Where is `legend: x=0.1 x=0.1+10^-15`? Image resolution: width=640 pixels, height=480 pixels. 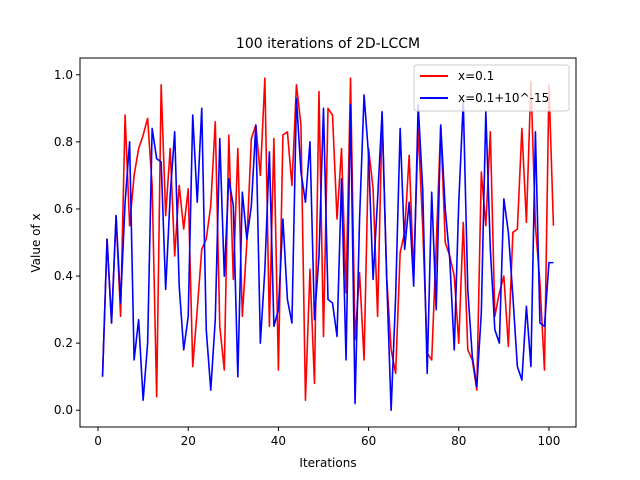
legend: x=0.1 x=0.1+10^-15 is located at coordinates (491, 88).